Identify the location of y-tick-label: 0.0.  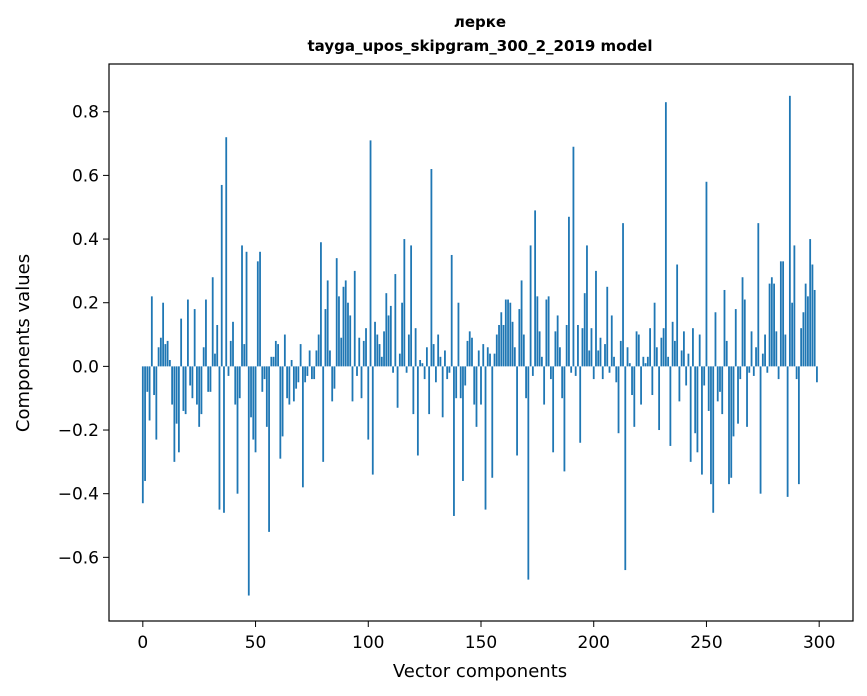
(85, 367).